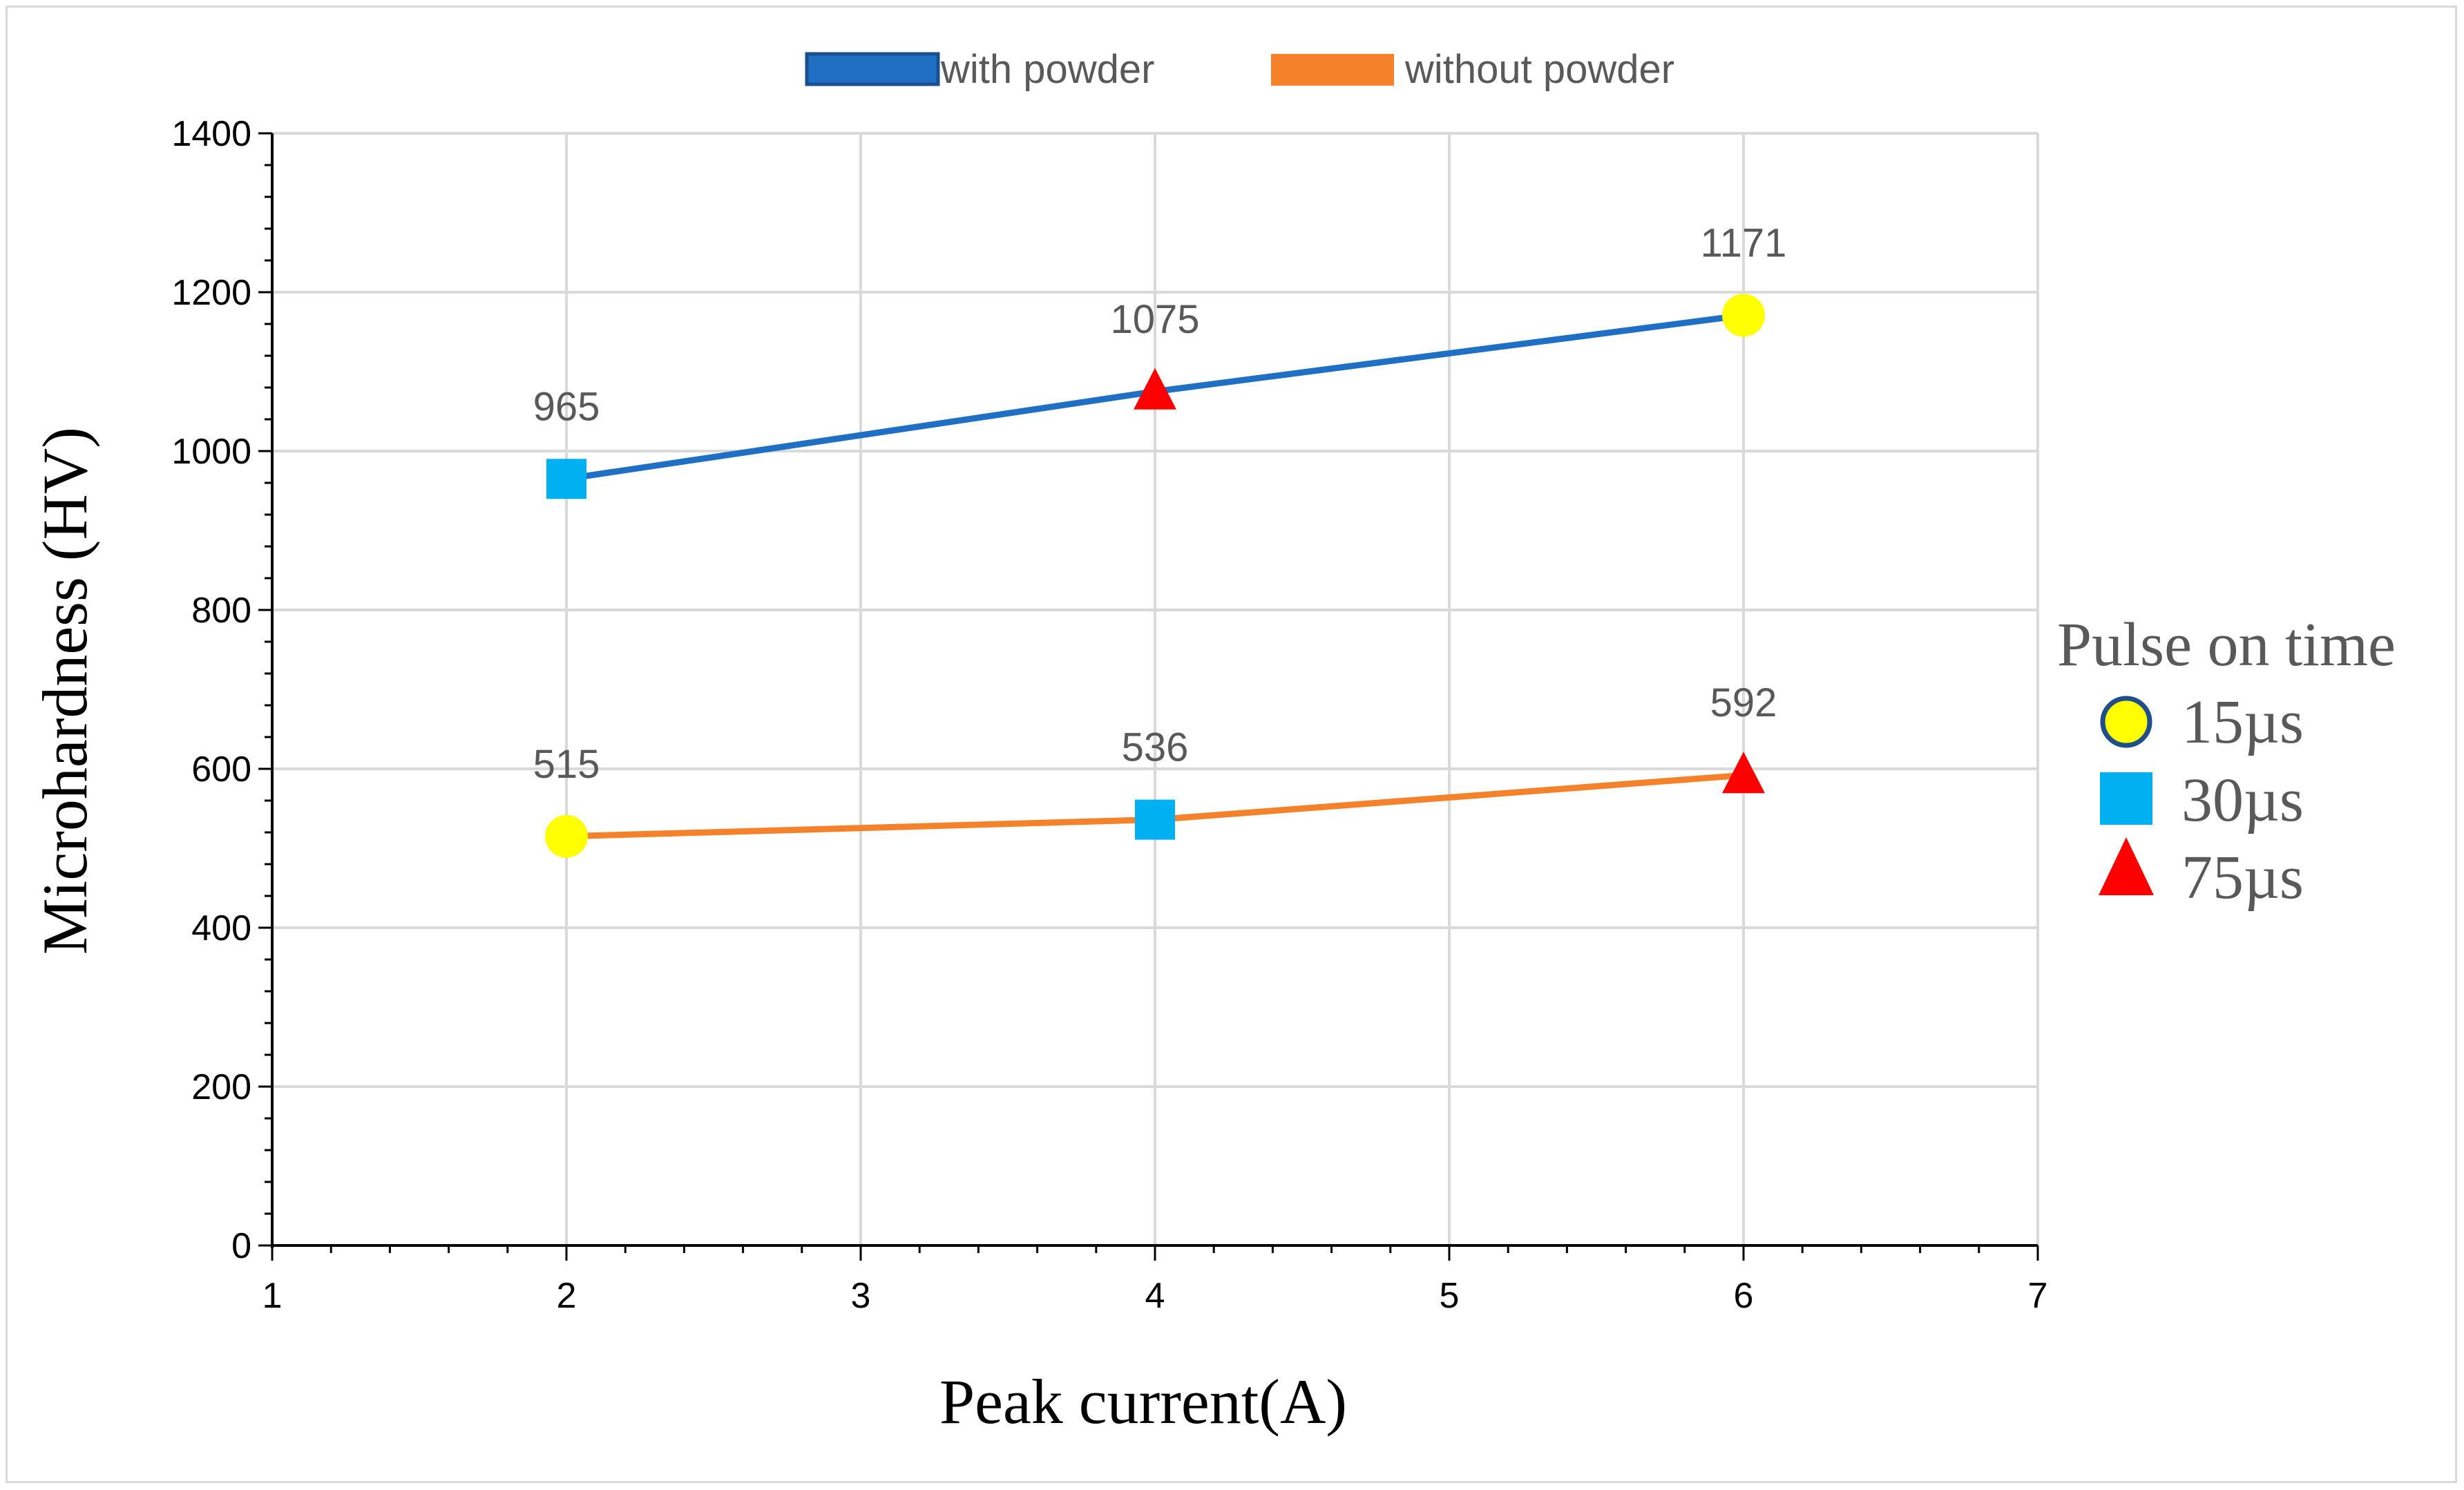 This screenshot has width=2464, height=1490. I want to click on y-axis-title: Microhardness (HV), so click(65, 691).